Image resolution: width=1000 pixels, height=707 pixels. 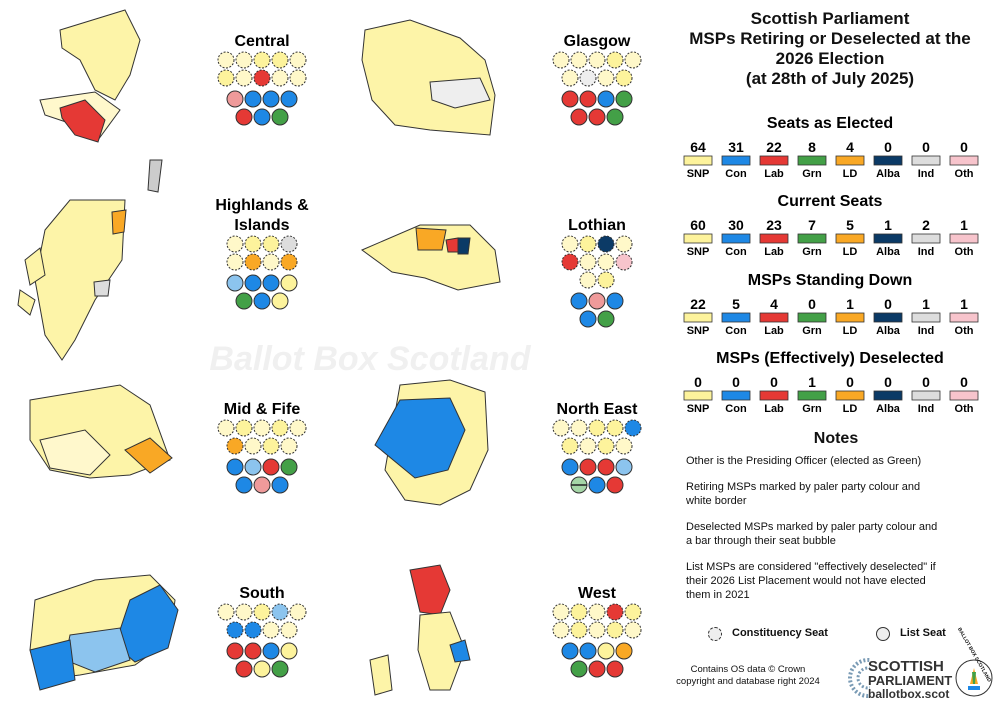 I want to click on title-line-2: MSPs Retiring or Deselected at the, so click(x=830, y=38).